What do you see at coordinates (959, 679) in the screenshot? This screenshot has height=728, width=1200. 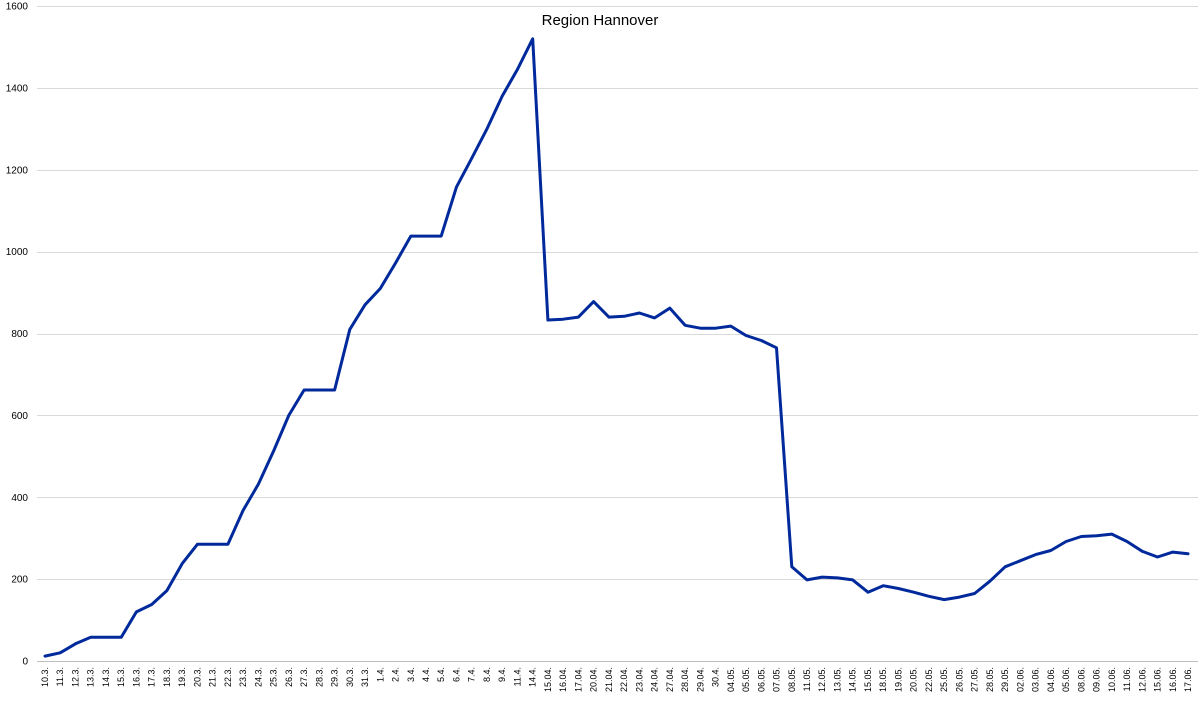 I see `x-tick-label: 26.05.` at bounding box center [959, 679].